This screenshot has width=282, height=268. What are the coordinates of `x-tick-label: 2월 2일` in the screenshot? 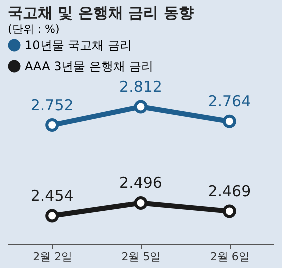 It's located at (53, 257).